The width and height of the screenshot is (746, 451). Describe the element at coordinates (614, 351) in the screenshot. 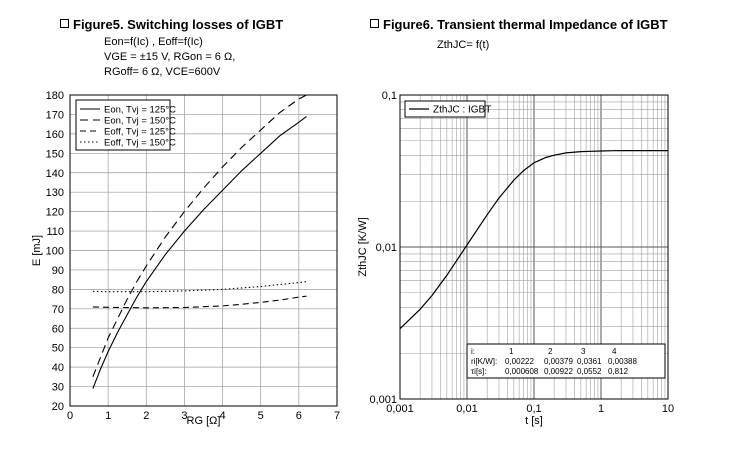

I see `table-cell: 4` at that location.